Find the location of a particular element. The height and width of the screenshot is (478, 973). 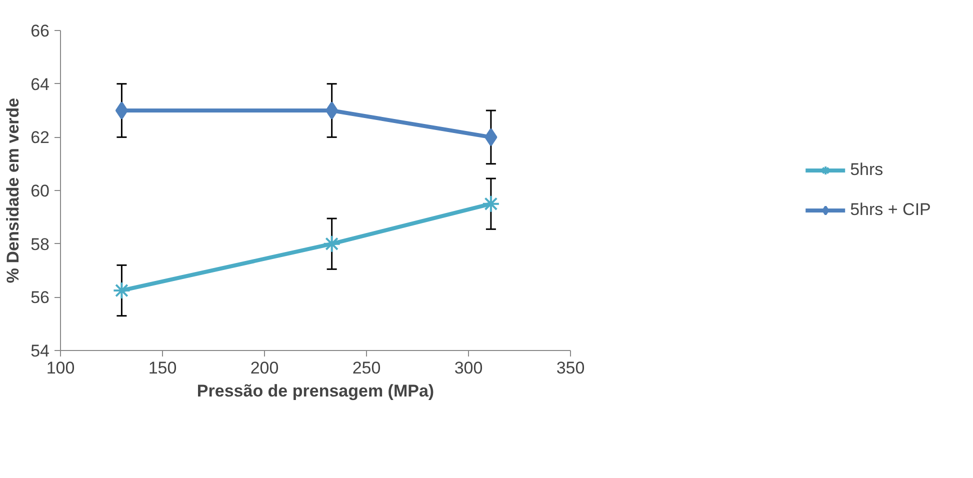

y-tick-label: 54 is located at coordinates (40, 351).